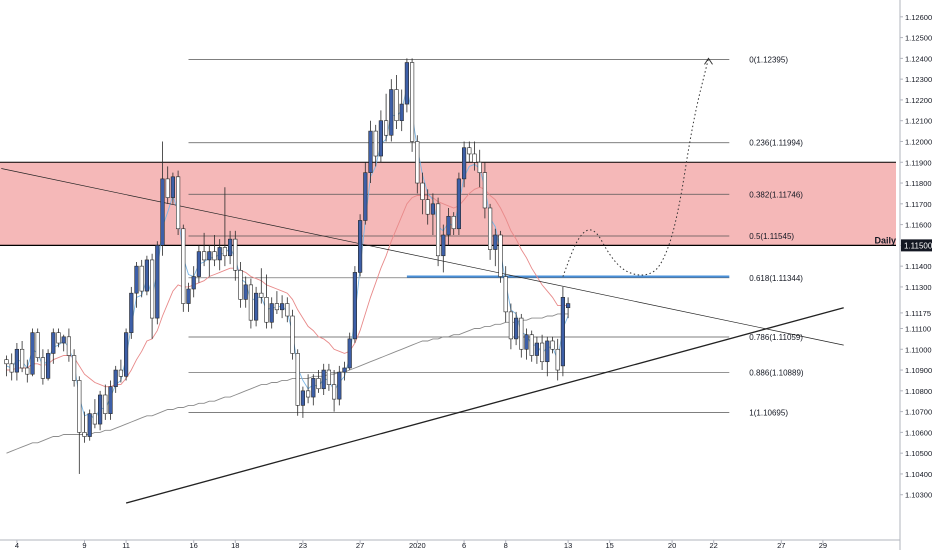  Describe the element at coordinates (918, 17) in the screenshot. I see `price-tick-label: 1.12600` at that location.